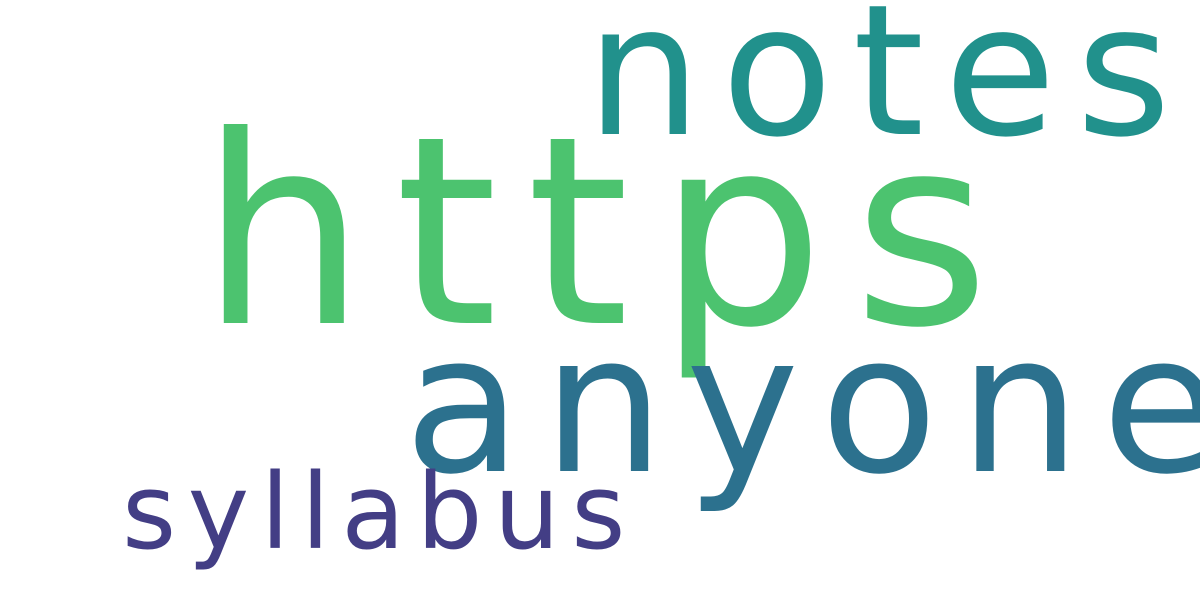  What do you see at coordinates (379, 512) in the screenshot?
I see `word-syllabus: syllabus` at bounding box center [379, 512].